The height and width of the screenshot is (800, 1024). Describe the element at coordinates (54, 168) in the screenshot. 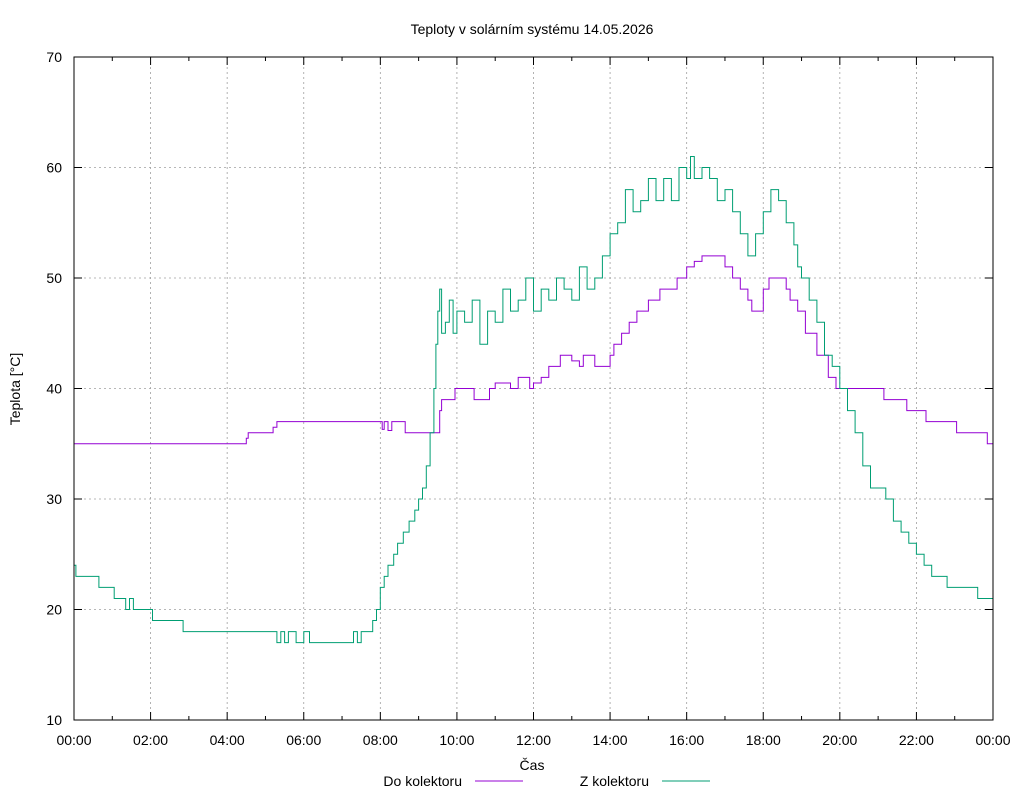

I see `y-tick-label: 60` at that location.